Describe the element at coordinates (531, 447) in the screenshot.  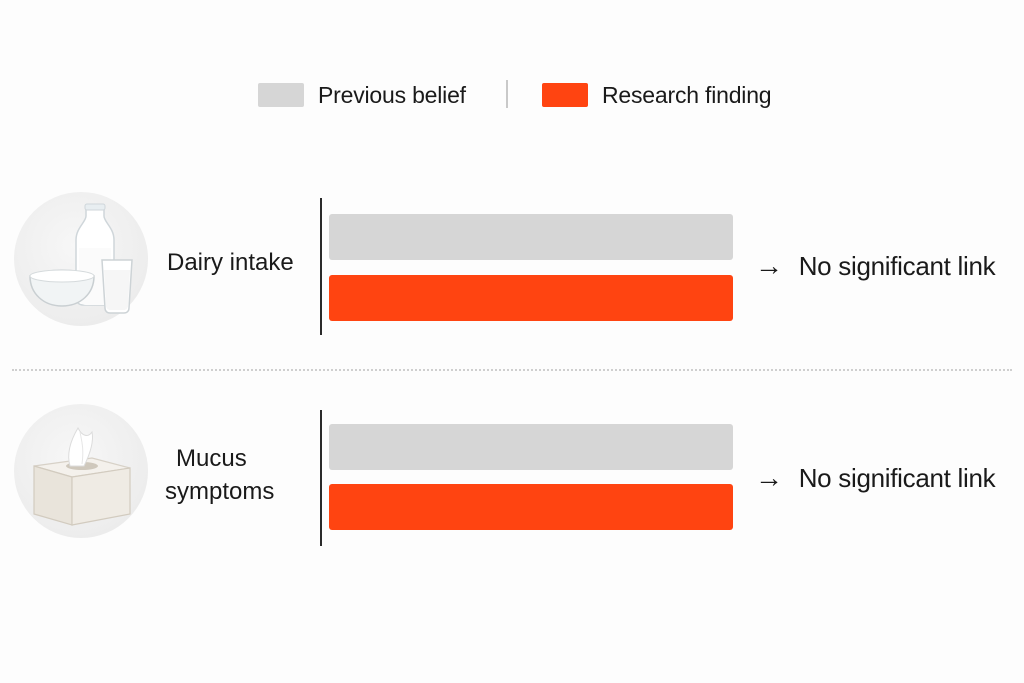
I see `bar-previous-belief-mucus-symptoms` at that location.